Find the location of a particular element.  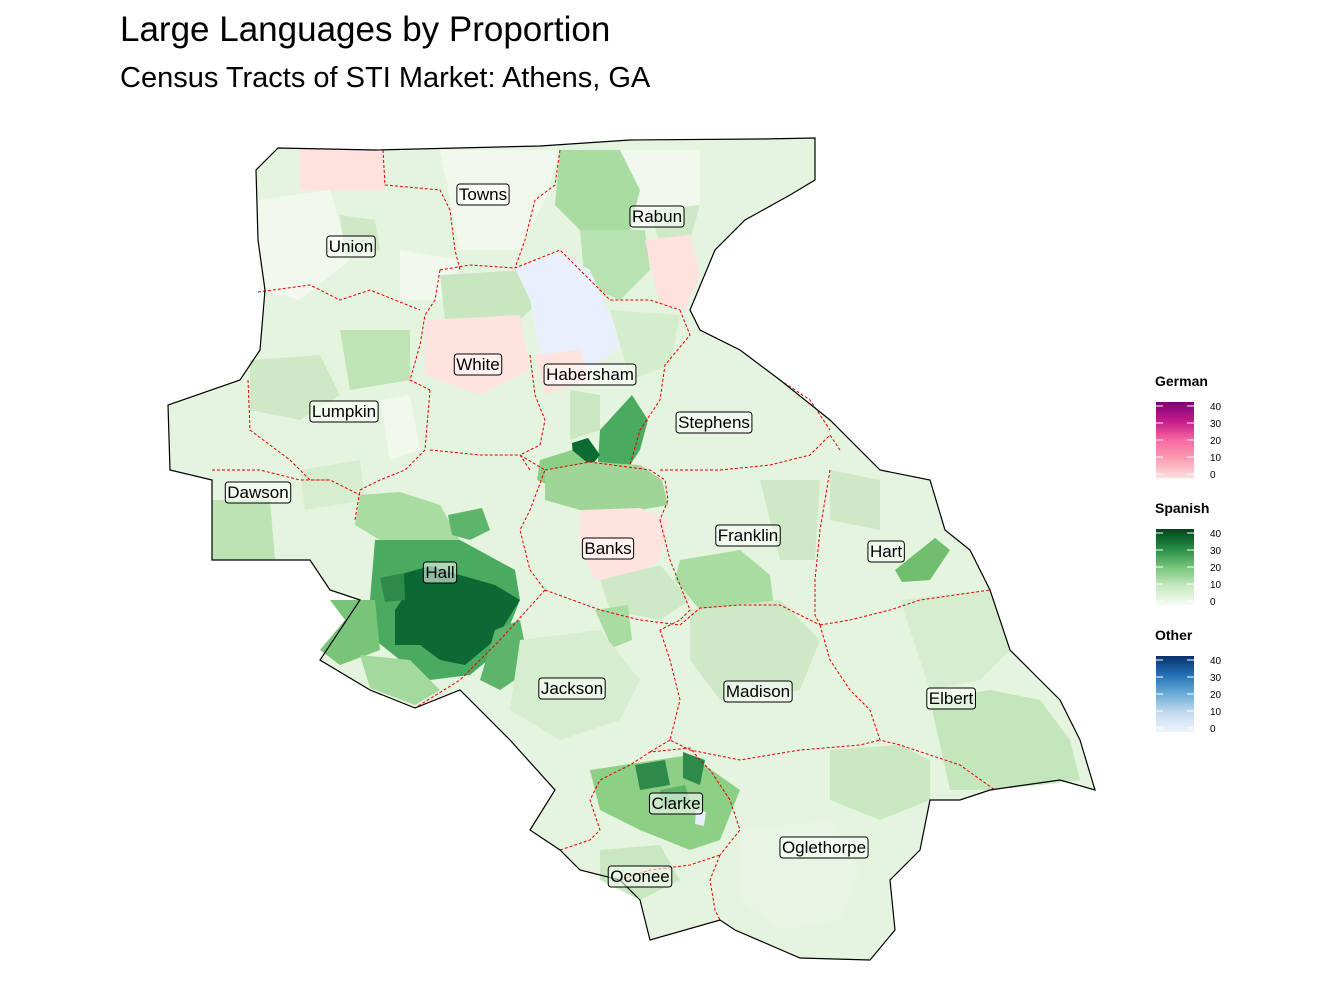

county-label-stephens: Stephens is located at coordinates (714, 422).